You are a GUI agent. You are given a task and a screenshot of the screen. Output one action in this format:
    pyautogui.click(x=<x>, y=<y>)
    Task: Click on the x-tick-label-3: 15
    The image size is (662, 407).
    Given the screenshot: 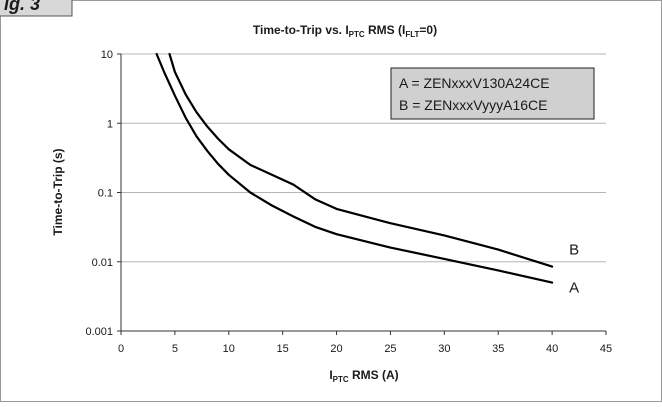 What is the action you would take?
    pyautogui.click(x=283, y=349)
    